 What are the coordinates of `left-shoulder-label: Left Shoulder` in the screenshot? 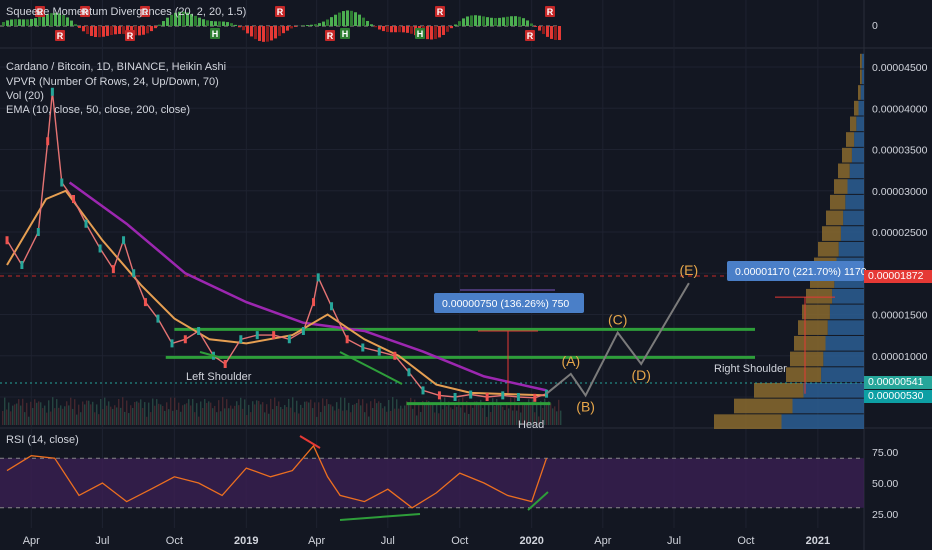 It's located at (219, 377).